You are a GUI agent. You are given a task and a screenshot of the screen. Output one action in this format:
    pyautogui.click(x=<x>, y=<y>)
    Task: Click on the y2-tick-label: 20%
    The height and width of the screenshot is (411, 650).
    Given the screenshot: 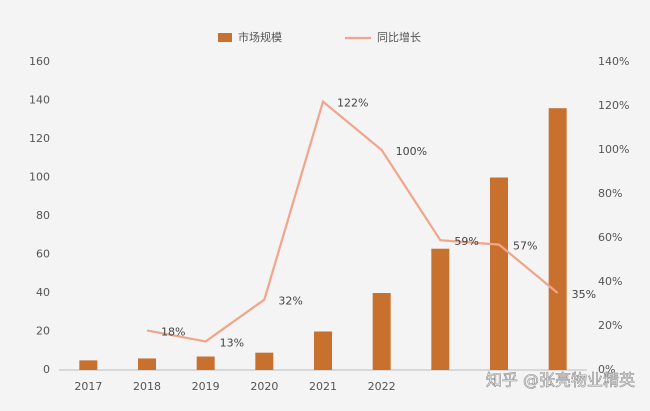 What is the action you would take?
    pyautogui.click(x=610, y=325)
    